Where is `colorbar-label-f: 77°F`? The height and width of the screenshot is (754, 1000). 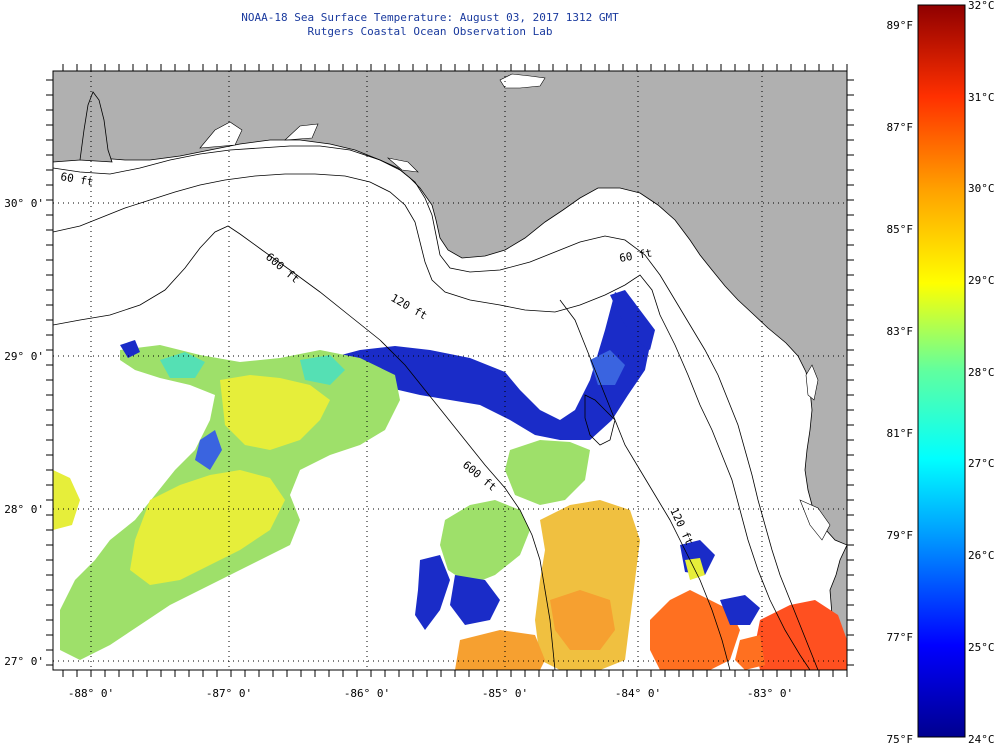 colorbar-label-f: 77°F is located at coordinates (900, 637).